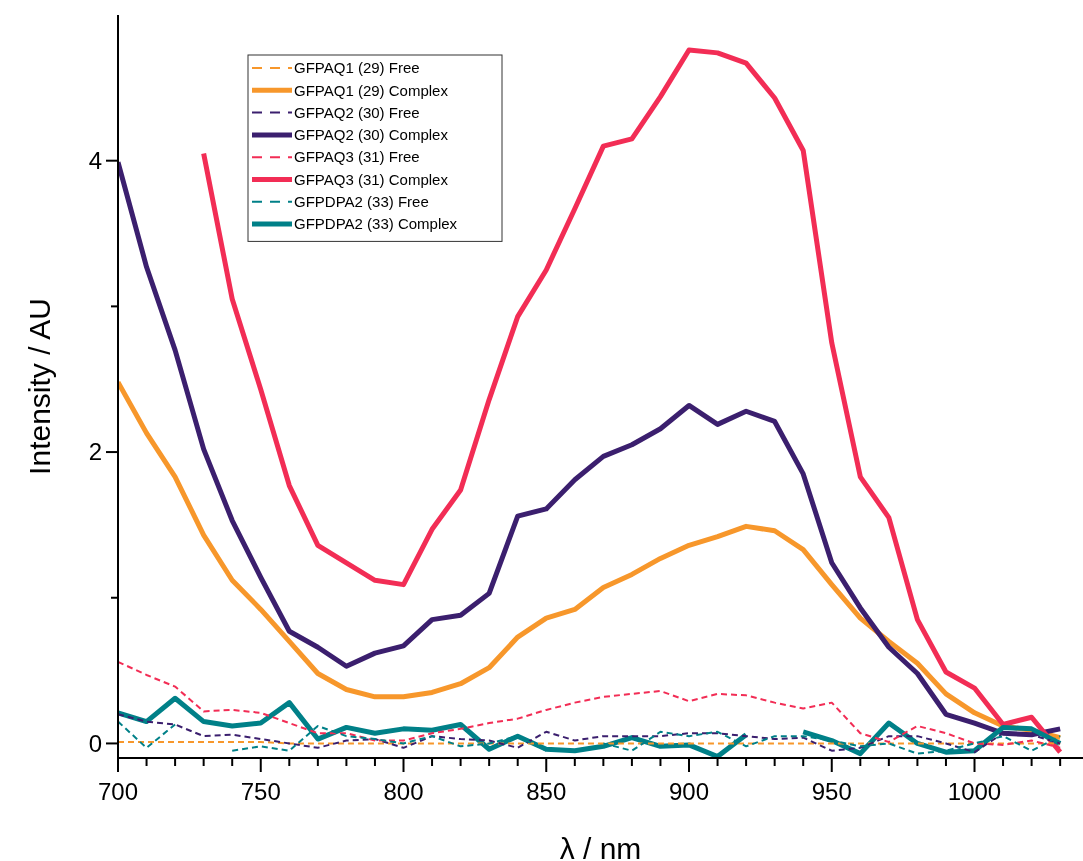 Image resolution: width=1083 pixels, height=861 pixels. What do you see at coordinates (689, 791) in the screenshot?
I see `x-tick-label: 900` at bounding box center [689, 791].